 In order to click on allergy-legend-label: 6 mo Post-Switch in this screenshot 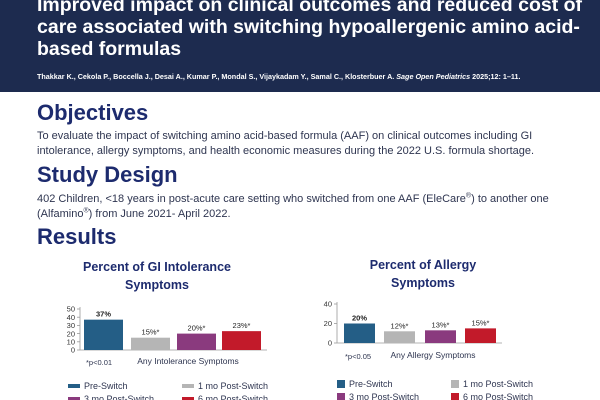, I will do `click(498, 396)`.